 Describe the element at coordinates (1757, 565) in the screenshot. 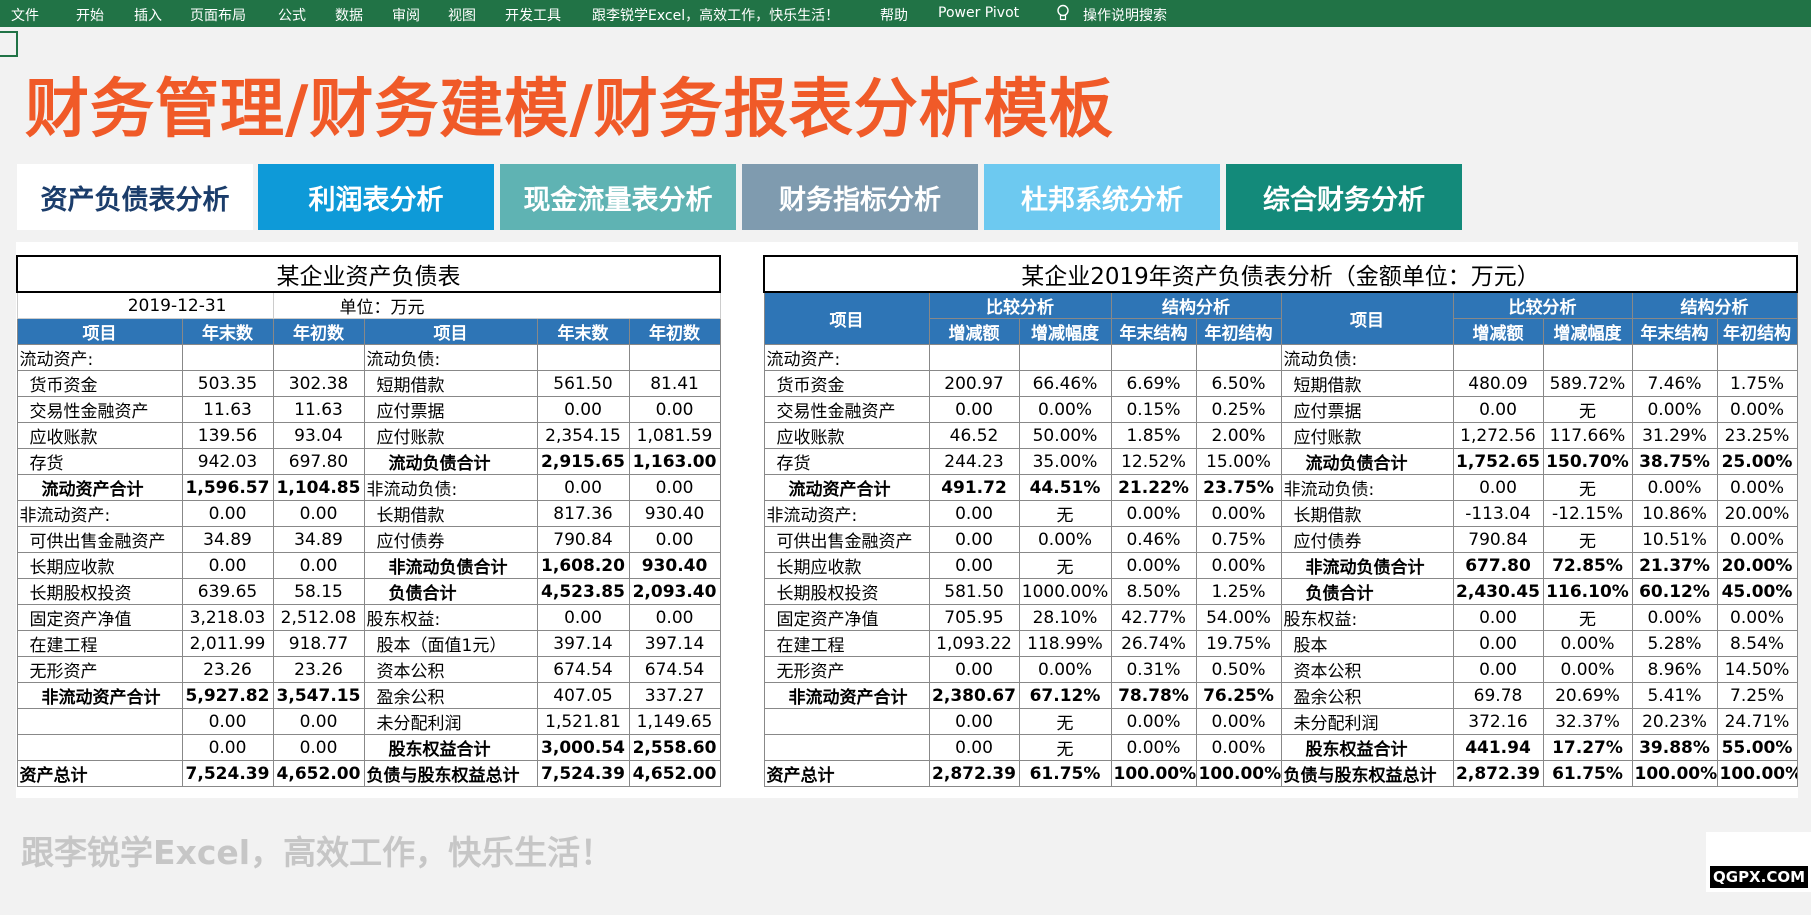

I see `value-cell: 20.00%` at that location.